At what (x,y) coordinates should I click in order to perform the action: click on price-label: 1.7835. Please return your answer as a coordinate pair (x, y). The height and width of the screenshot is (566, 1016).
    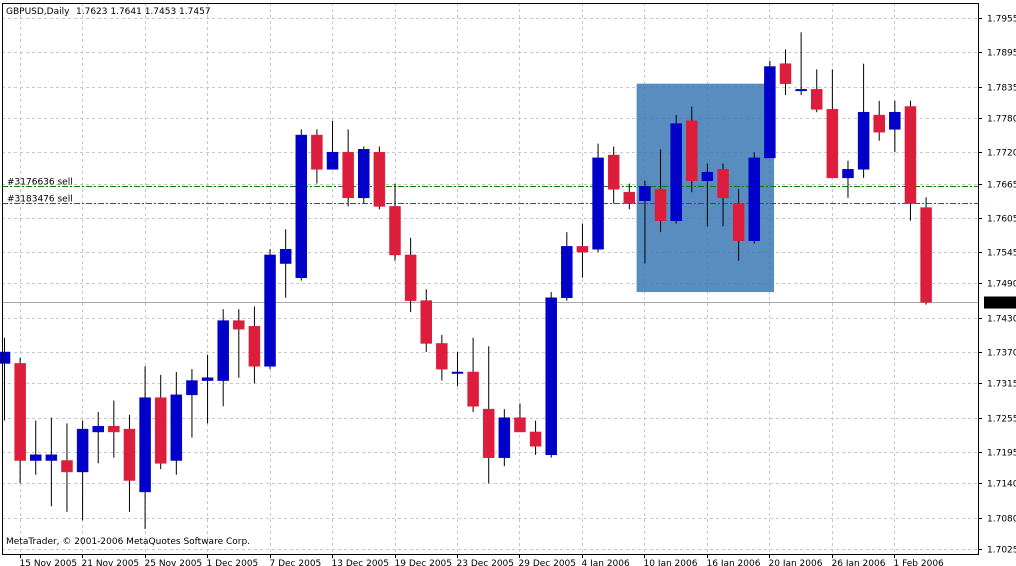
    Looking at the image, I should click on (1001, 89).